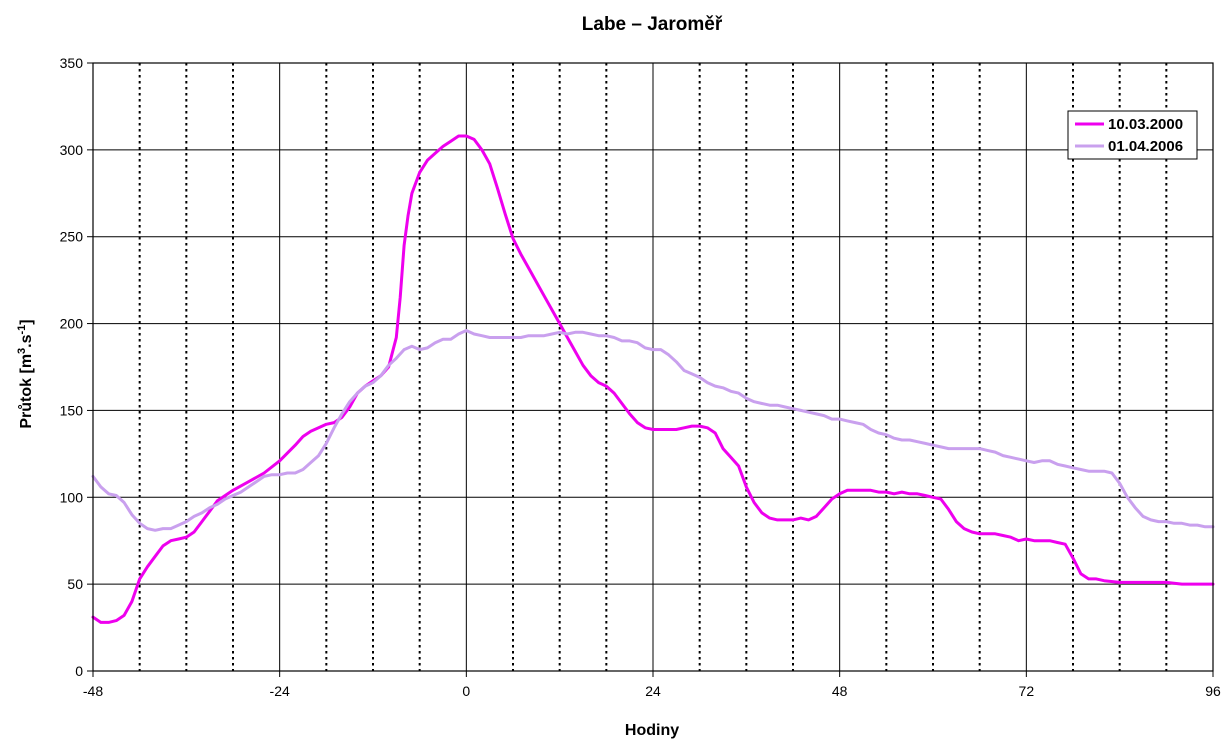 Image resolution: width=1226 pixels, height=742 pixels. I want to click on y-tick-label: 150, so click(72, 410).